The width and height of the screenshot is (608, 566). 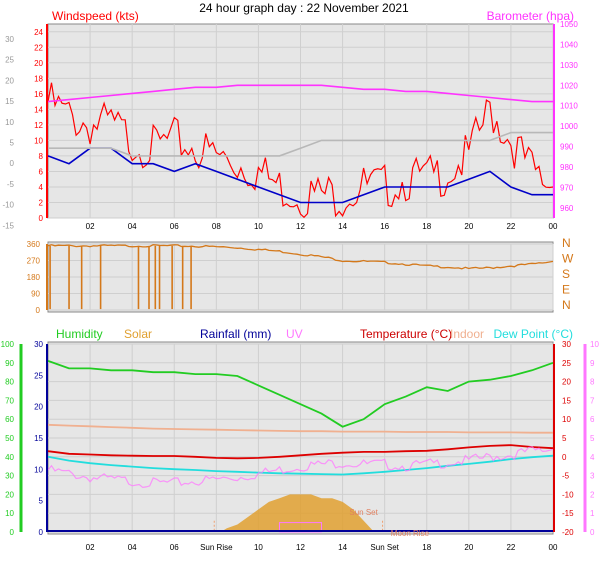 I want to click on humidity-tick-label: 60, so click(x=9, y=419).